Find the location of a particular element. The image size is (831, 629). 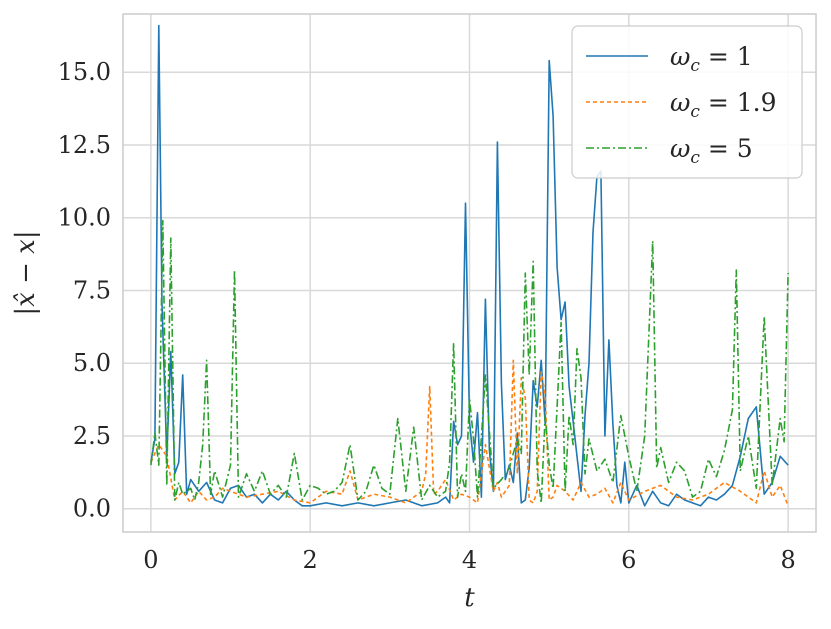

y-tick-labels: 0.0 2.5 5.0 7.5 10.0 12.5 15.0 is located at coordinates (84, 290).